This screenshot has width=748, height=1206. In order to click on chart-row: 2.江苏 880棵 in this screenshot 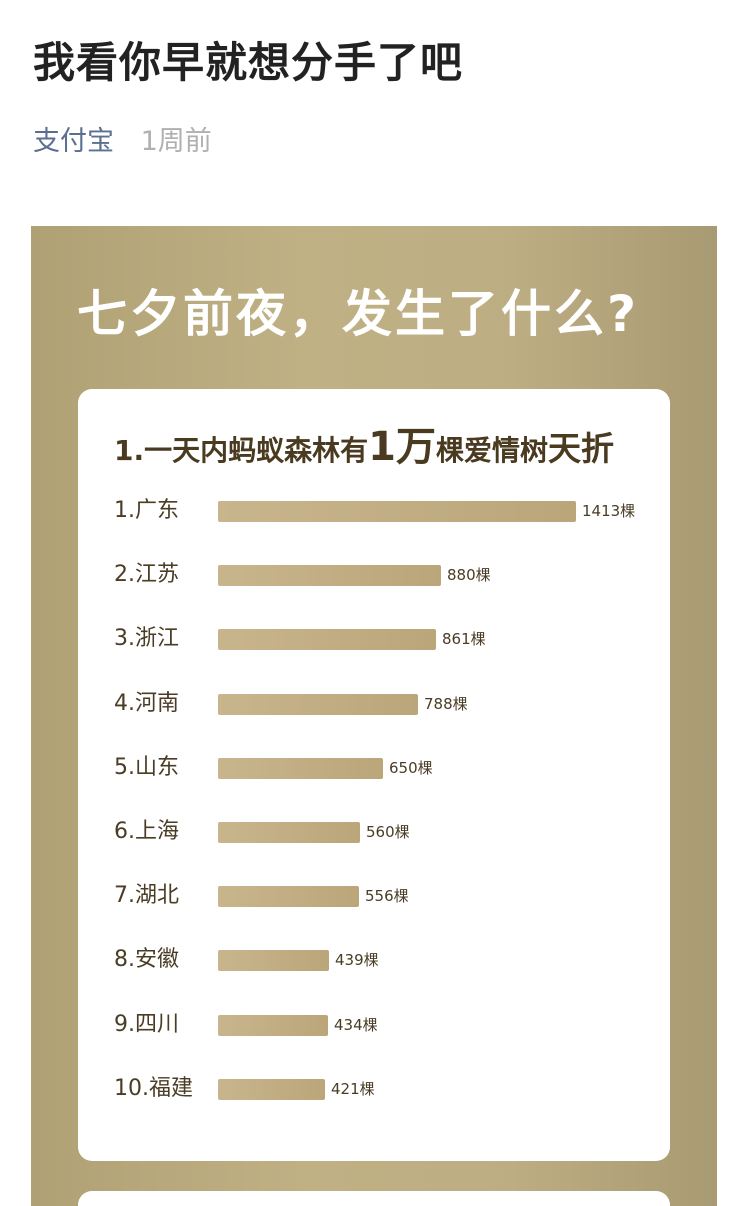, I will do `click(374, 575)`.